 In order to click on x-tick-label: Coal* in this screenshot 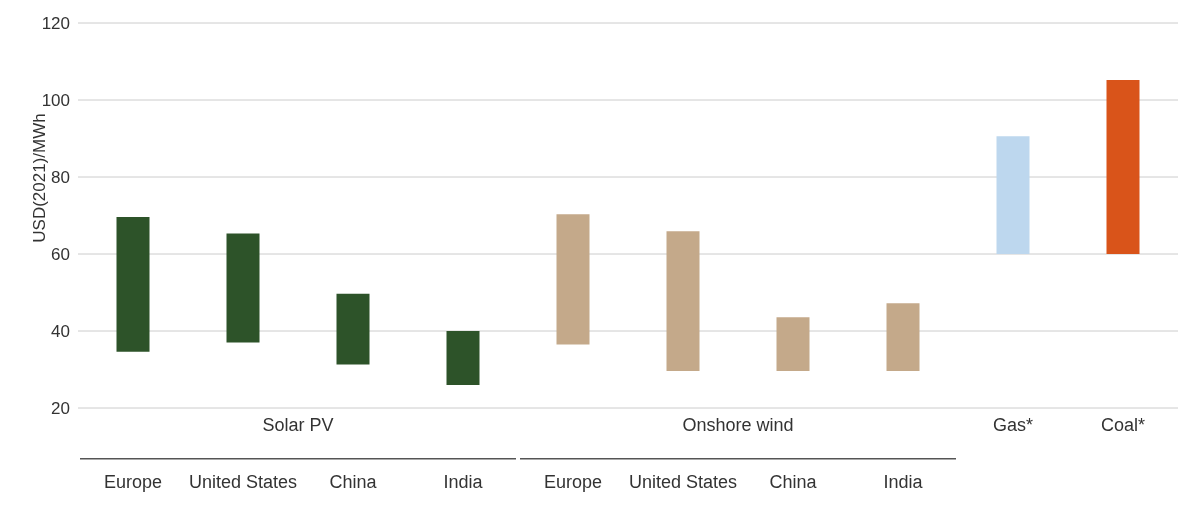, I will do `click(1123, 425)`.